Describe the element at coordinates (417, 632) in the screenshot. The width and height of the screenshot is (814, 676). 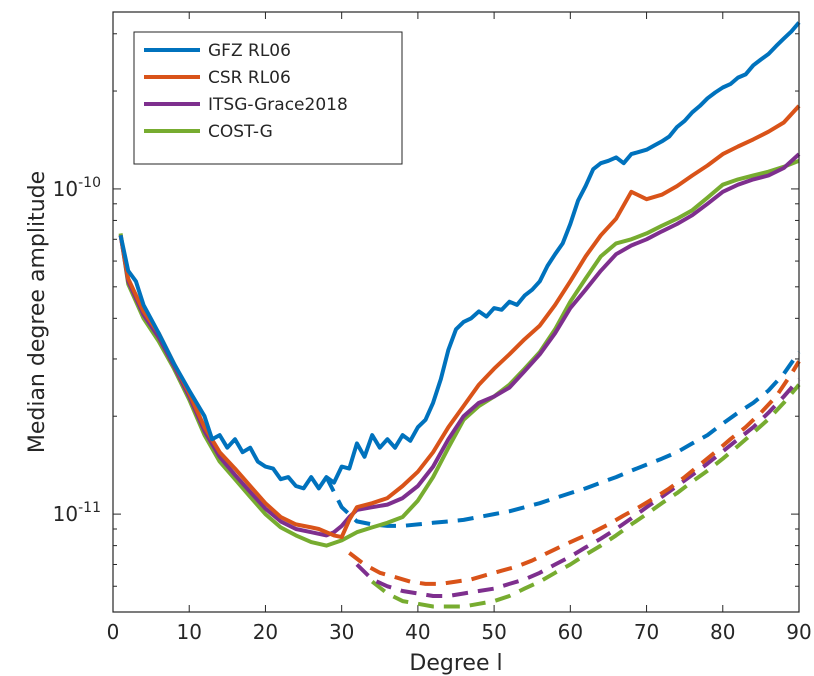
I see `x-tick-label: 40` at that location.